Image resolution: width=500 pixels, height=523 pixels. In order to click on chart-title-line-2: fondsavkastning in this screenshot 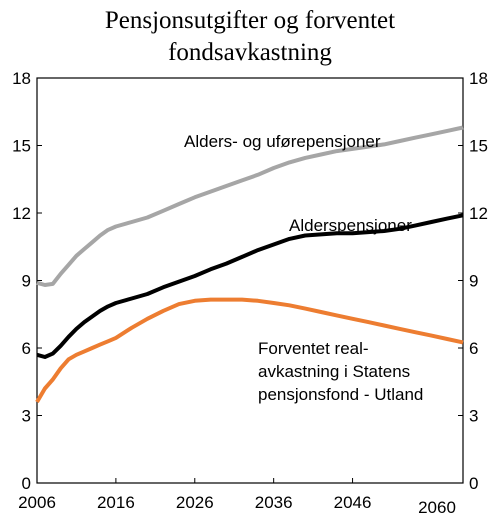, I will do `click(250, 52)`.